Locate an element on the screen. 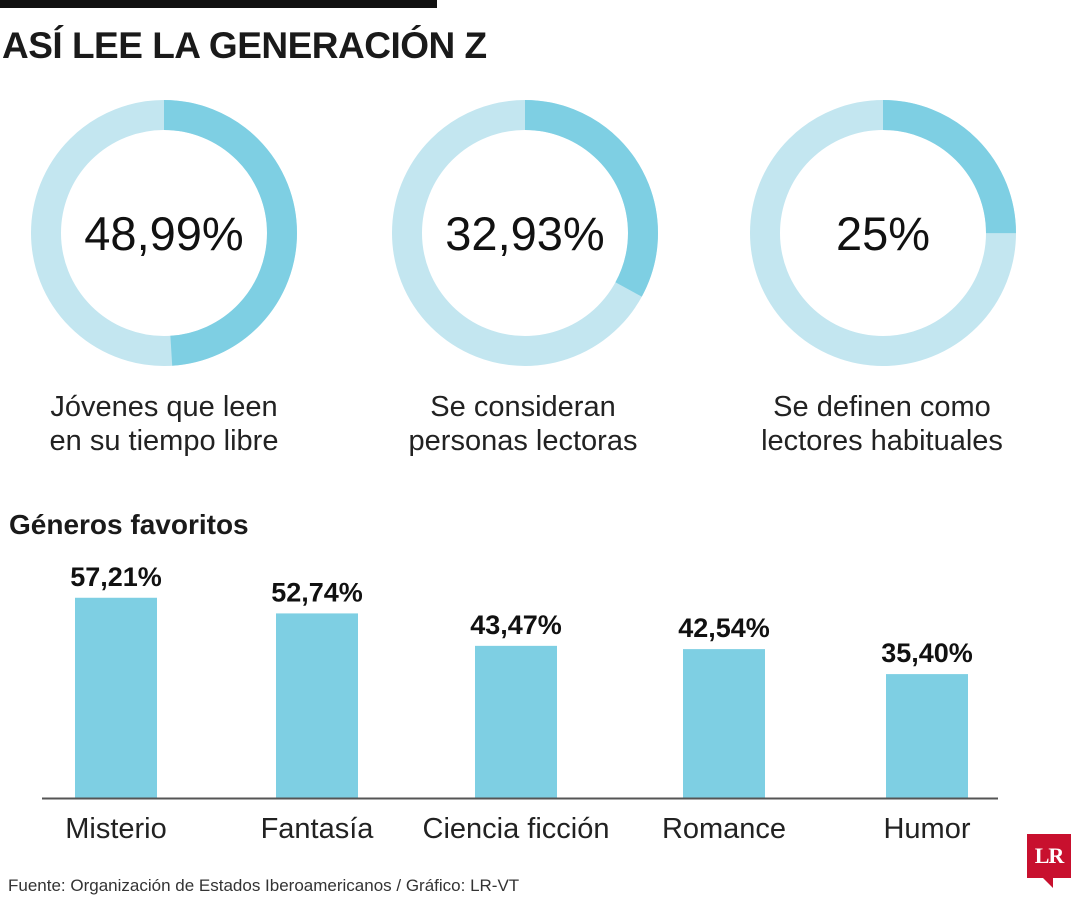 This screenshot has width=1080, height=900. value-label-humor: 35,40% is located at coordinates (927, 653).